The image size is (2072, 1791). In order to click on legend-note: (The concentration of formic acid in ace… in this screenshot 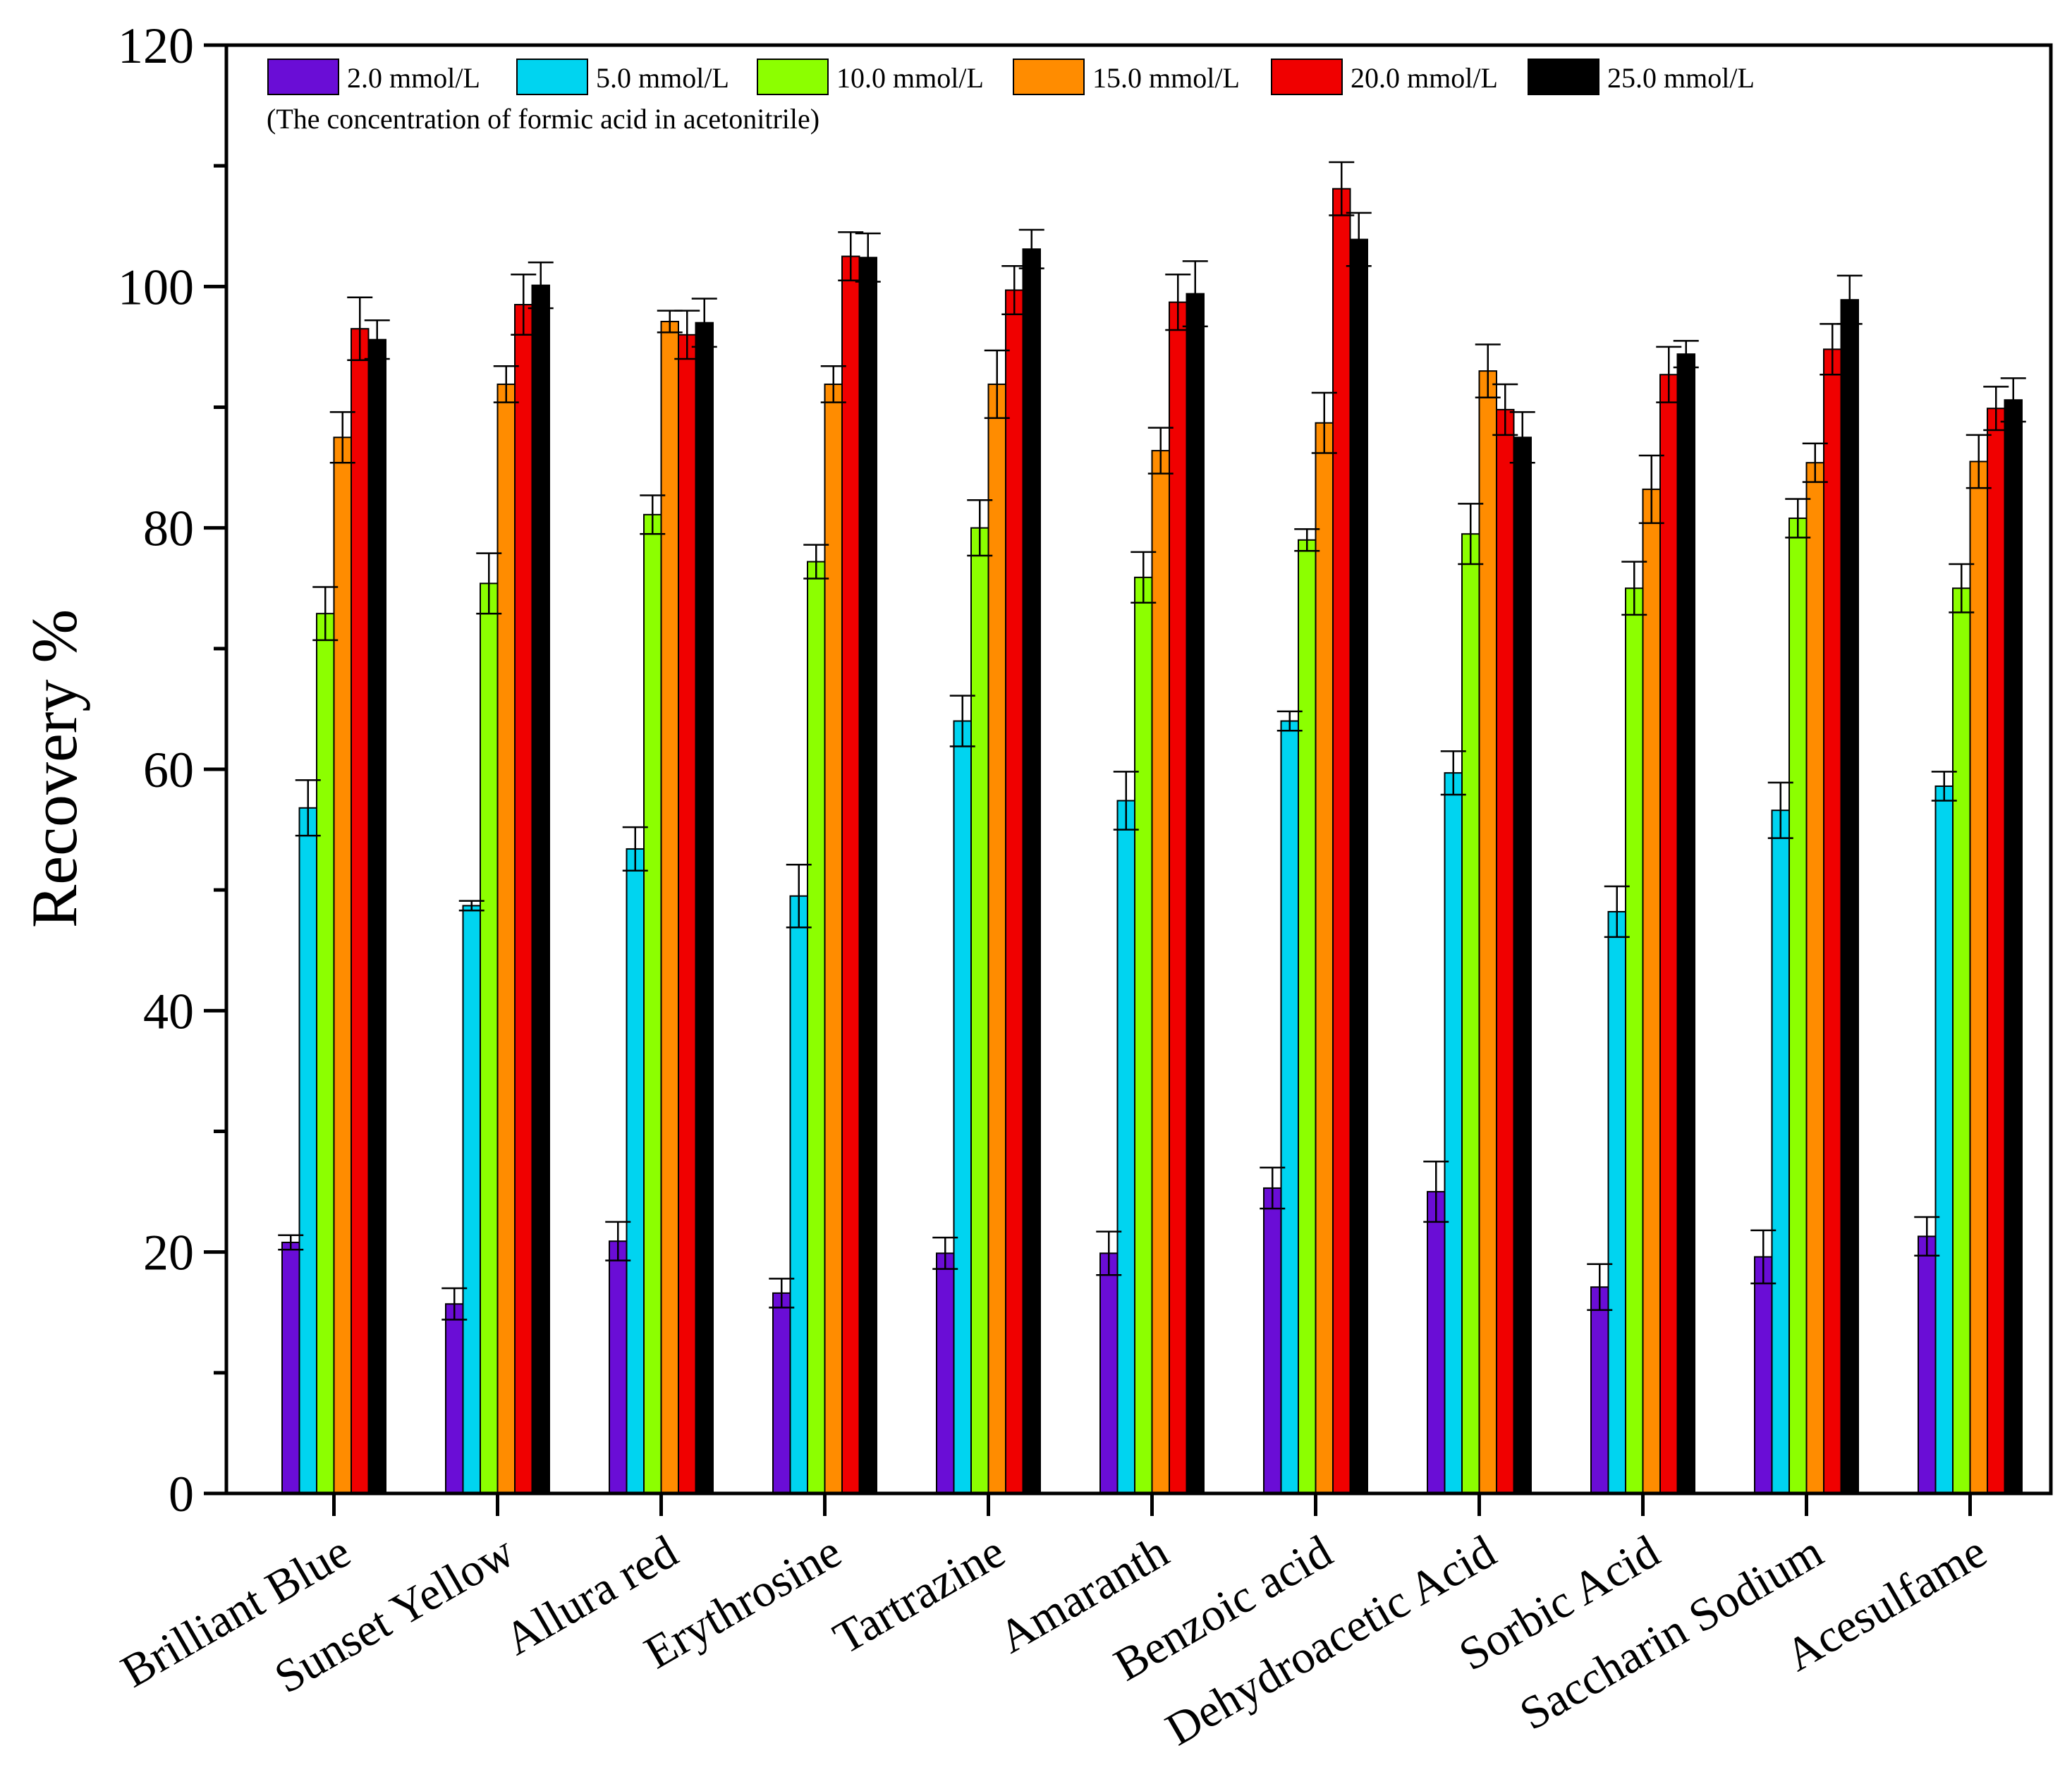, I will do `click(543, 119)`.